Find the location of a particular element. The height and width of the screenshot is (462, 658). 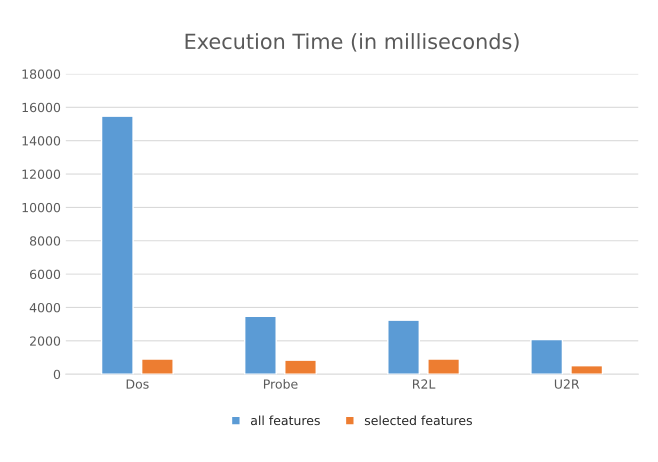

chart-title: Execution Time (in milliseconds) is located at coordinates (352, 42).